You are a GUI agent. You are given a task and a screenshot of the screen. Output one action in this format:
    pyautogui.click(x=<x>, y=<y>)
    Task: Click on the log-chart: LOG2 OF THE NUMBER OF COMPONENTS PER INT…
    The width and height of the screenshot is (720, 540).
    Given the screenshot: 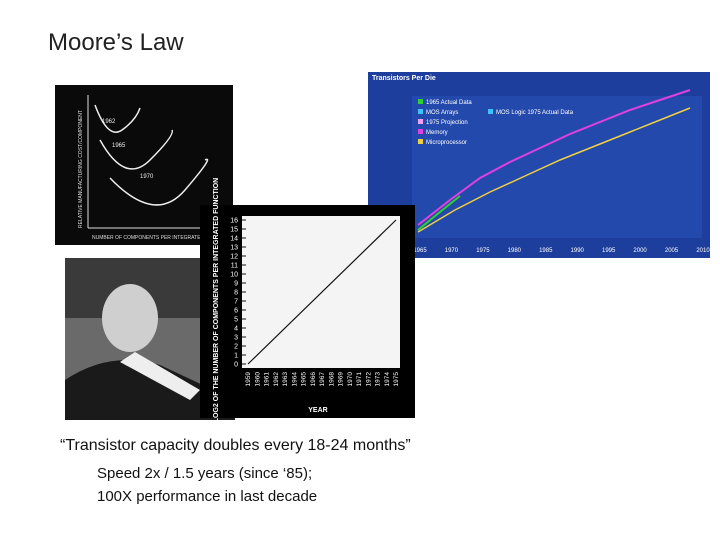 What is the action you would take?
    pyautogui.click(x=307, y=300)
    